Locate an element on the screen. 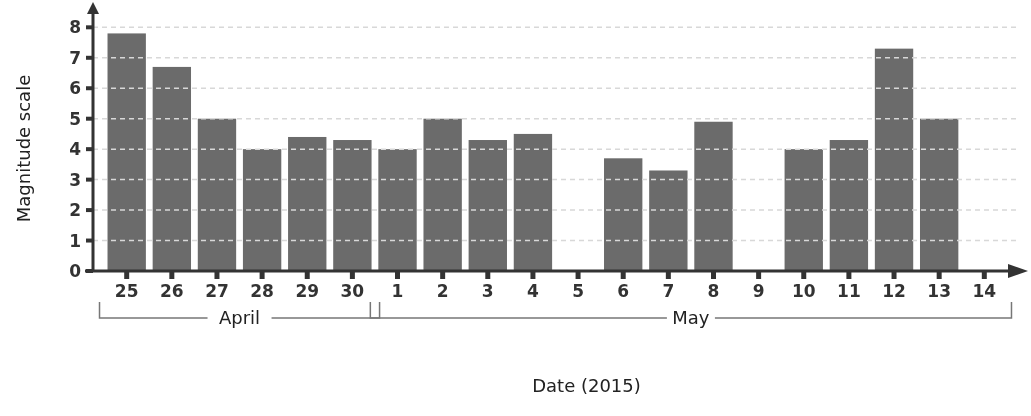 Image resolution: width=1031 pixels, height=416 pixels. x-tick-label: 27 is located at coordinates (217, 291).